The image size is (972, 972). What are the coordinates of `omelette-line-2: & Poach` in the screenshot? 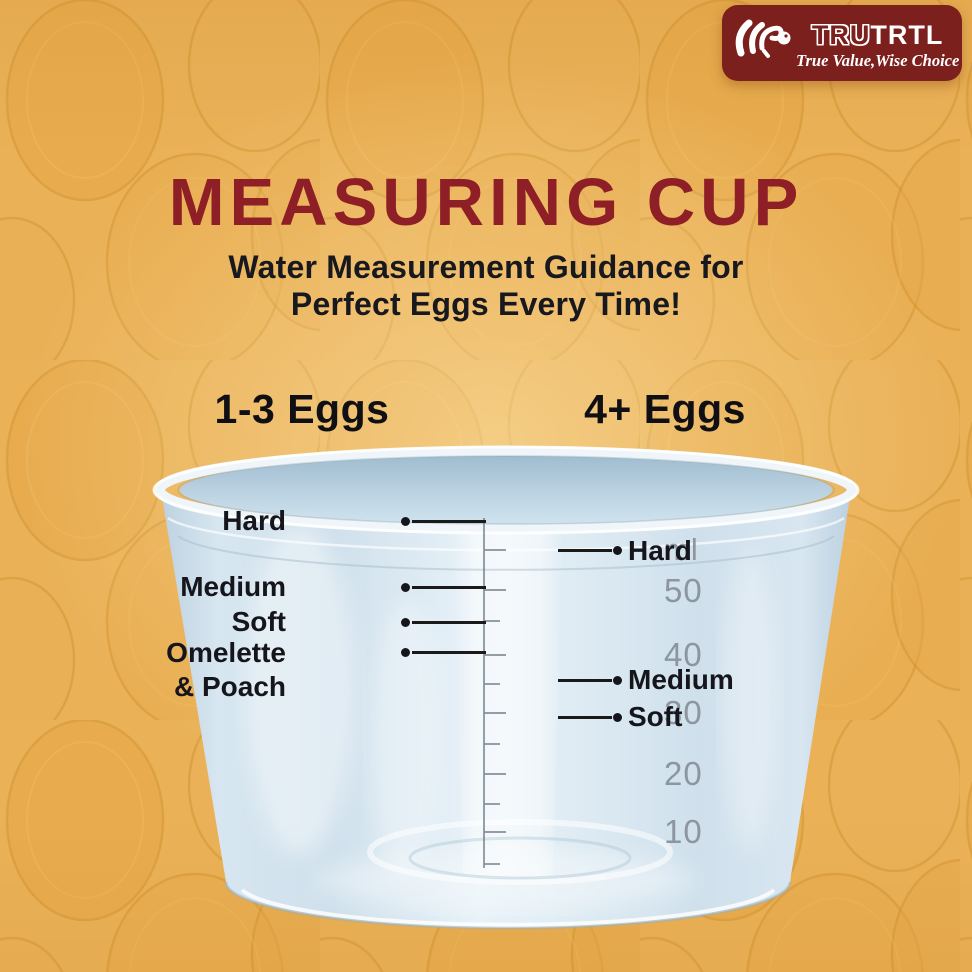 It's located at (229, 686).